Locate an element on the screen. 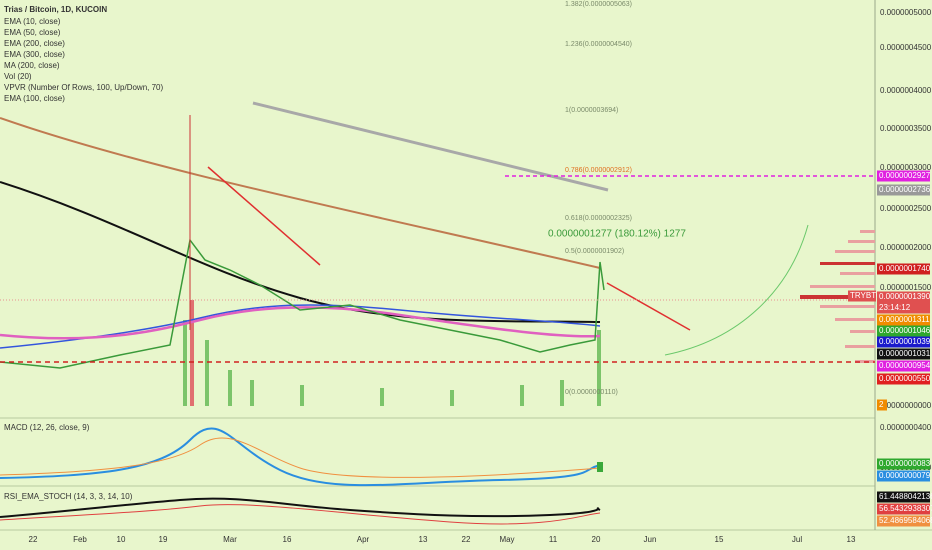  price-tag-label: 23:14:12 is located at coordinates (895, 307).